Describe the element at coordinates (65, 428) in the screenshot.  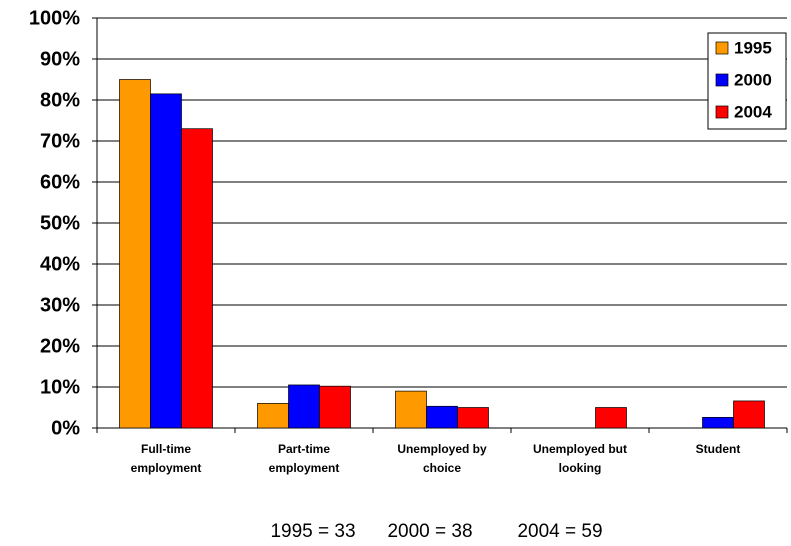
I see `y-tick-label: 0%` at that location.